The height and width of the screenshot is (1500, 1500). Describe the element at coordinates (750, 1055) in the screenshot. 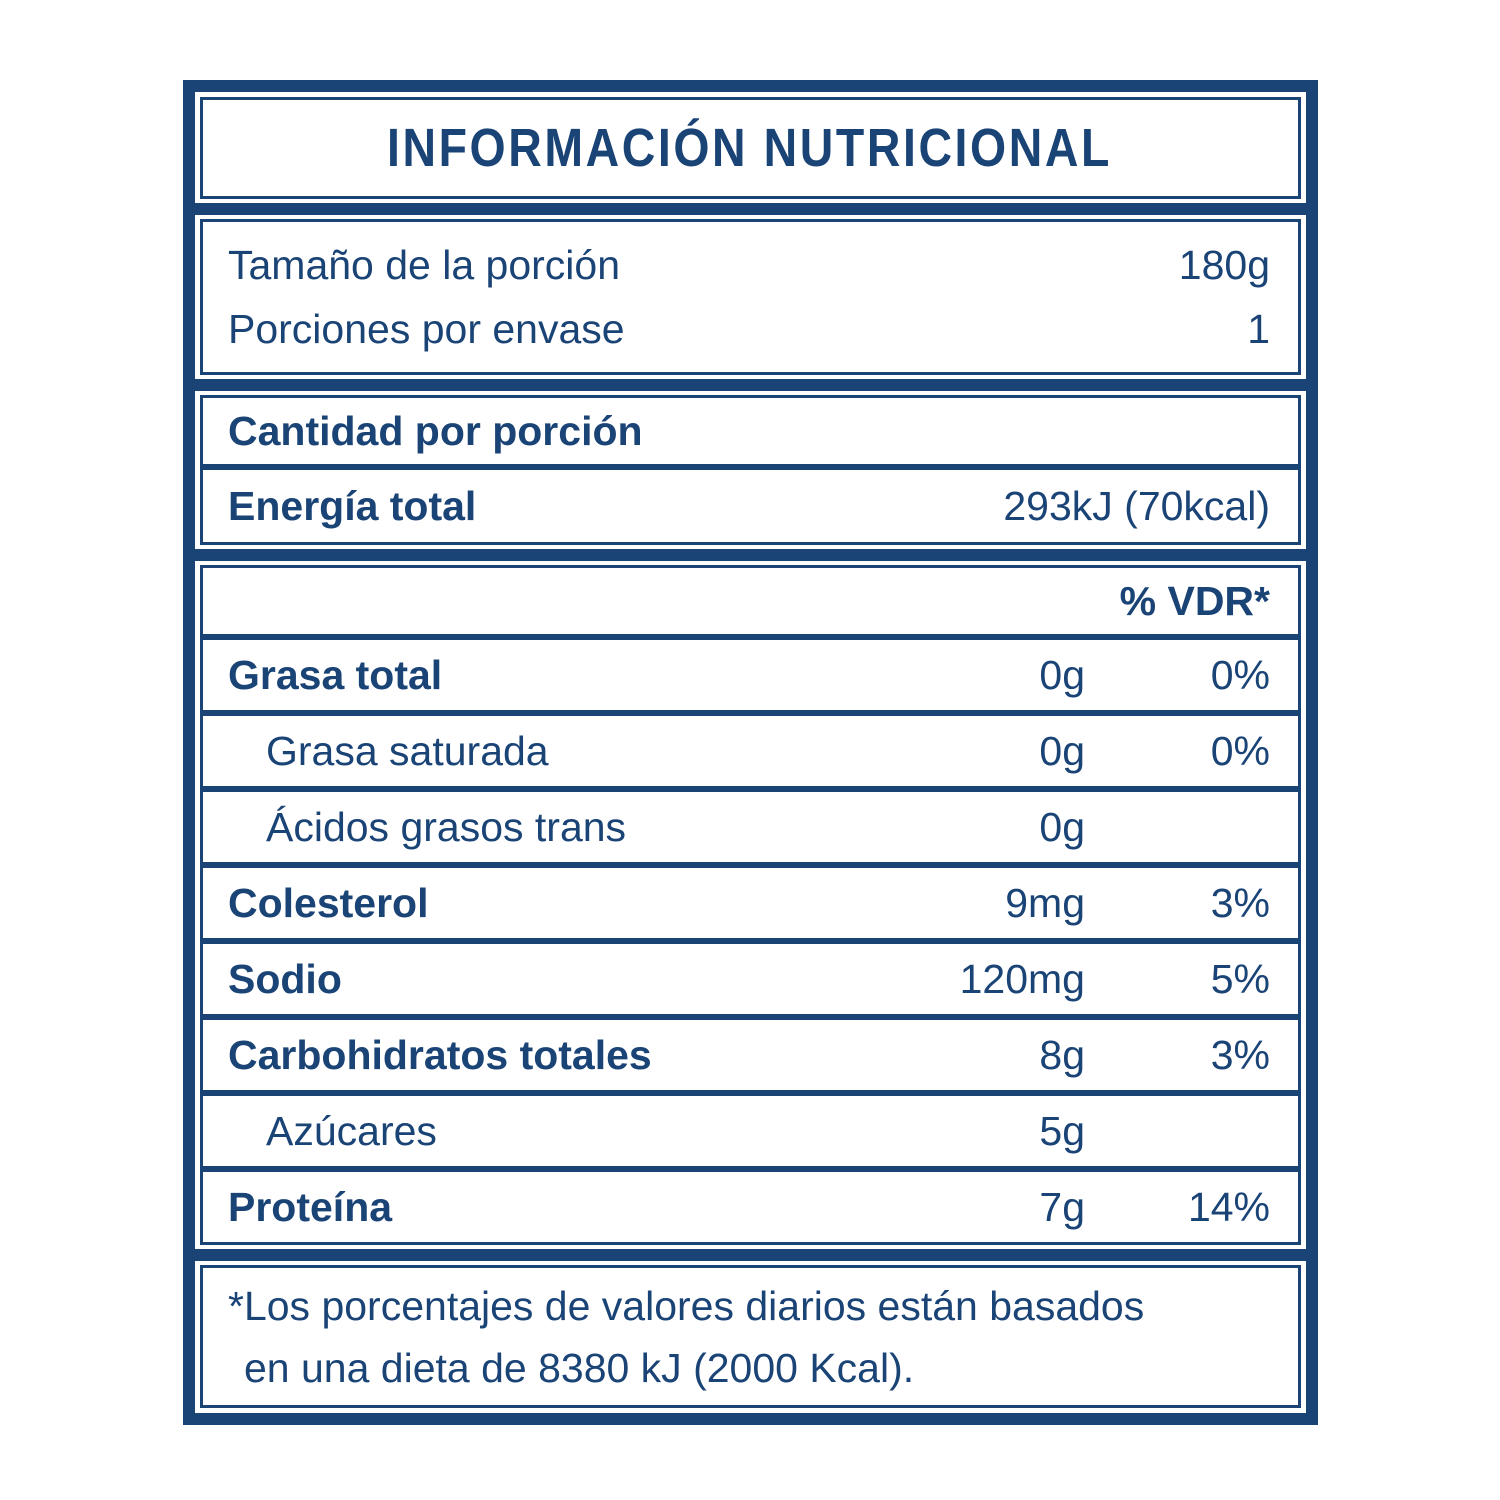

I see `nutrient-row-carbohidratos-totales: Carbohidratos totales 8g 3%` at that location.